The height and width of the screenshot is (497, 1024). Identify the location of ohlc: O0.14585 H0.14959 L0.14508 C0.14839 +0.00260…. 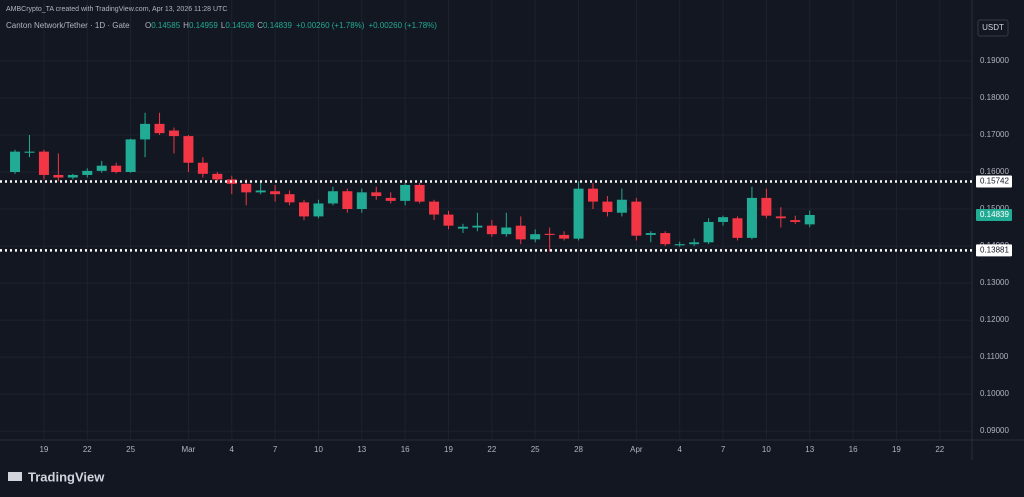
(291, 25).